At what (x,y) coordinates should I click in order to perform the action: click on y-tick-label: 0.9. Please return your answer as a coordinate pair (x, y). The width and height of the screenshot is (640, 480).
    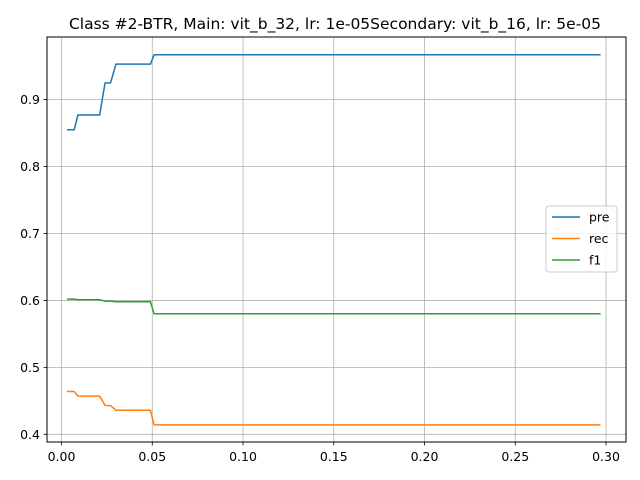
    Looking at the image, I should click on (30, 99).